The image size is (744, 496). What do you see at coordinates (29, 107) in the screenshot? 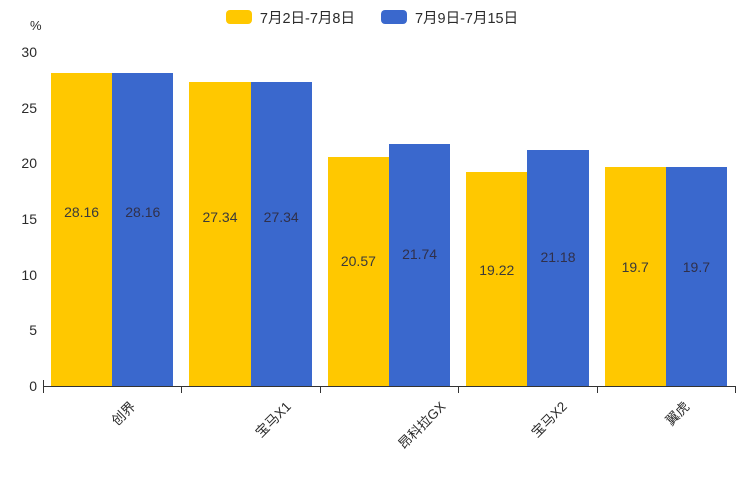
I see `y-tick-label: 25` at bounding box center [29, 107].